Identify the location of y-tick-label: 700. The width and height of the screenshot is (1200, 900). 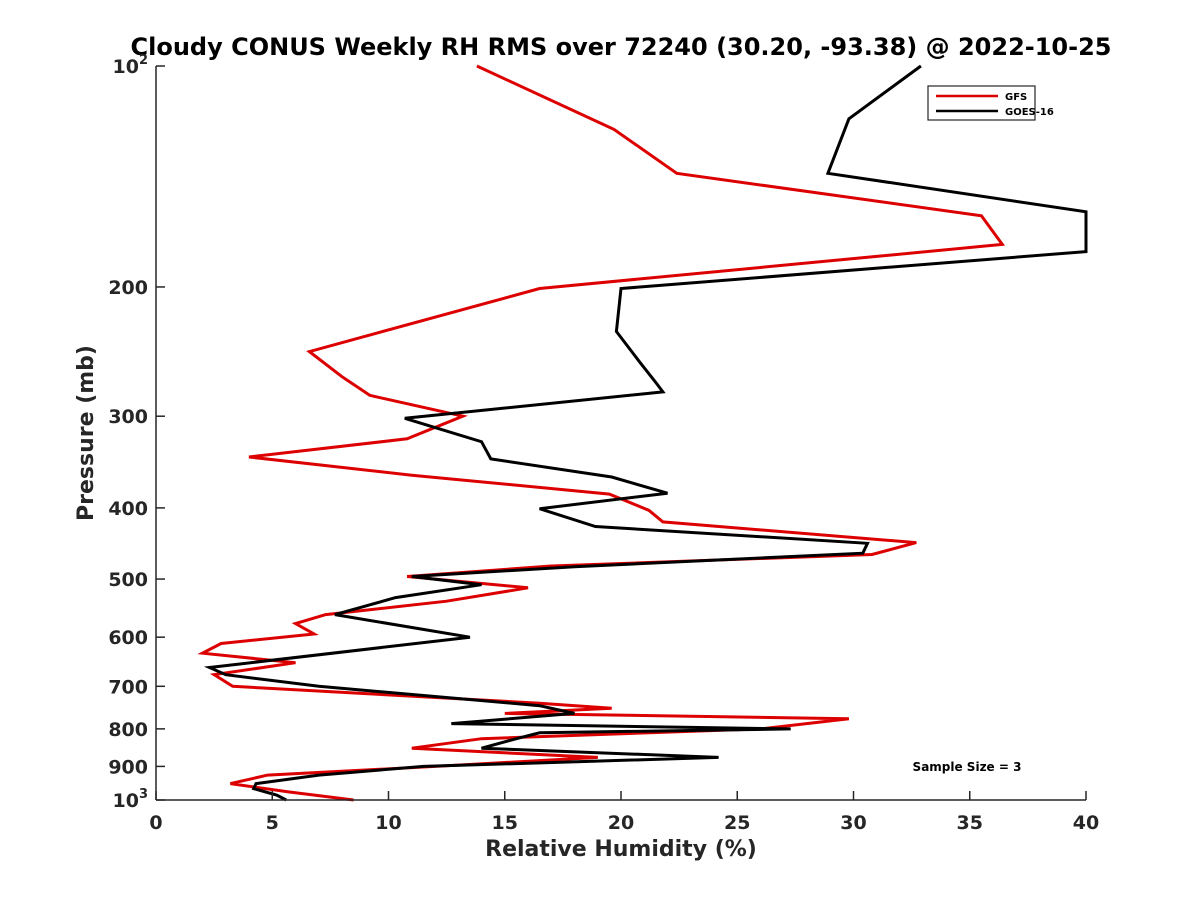
(128, 687).